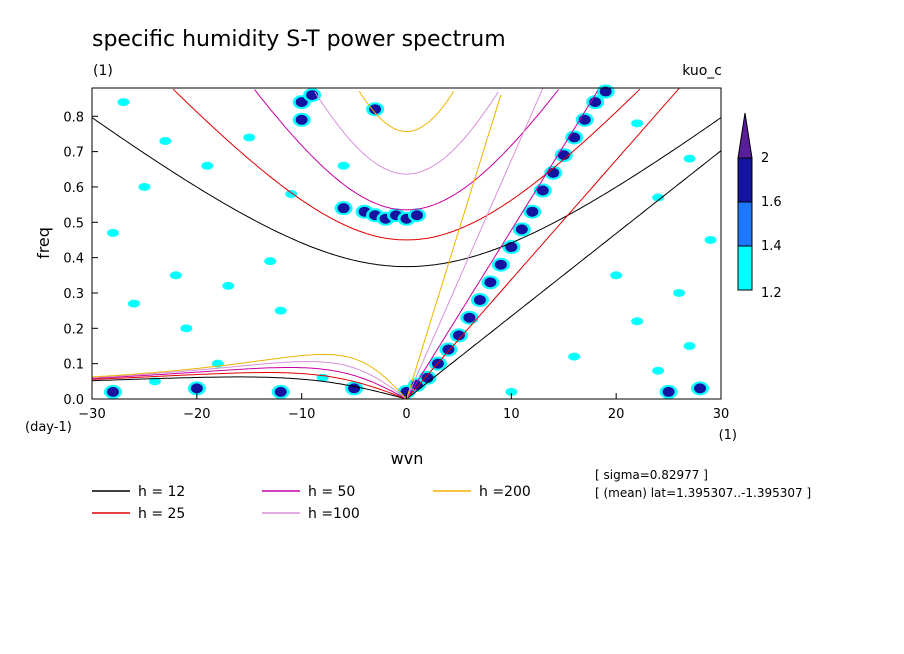 This screenshot has width=904, height=654. Describe the element at coordinates (745, 135) in the screenshot. I see `colorbar-arrow` at that location.